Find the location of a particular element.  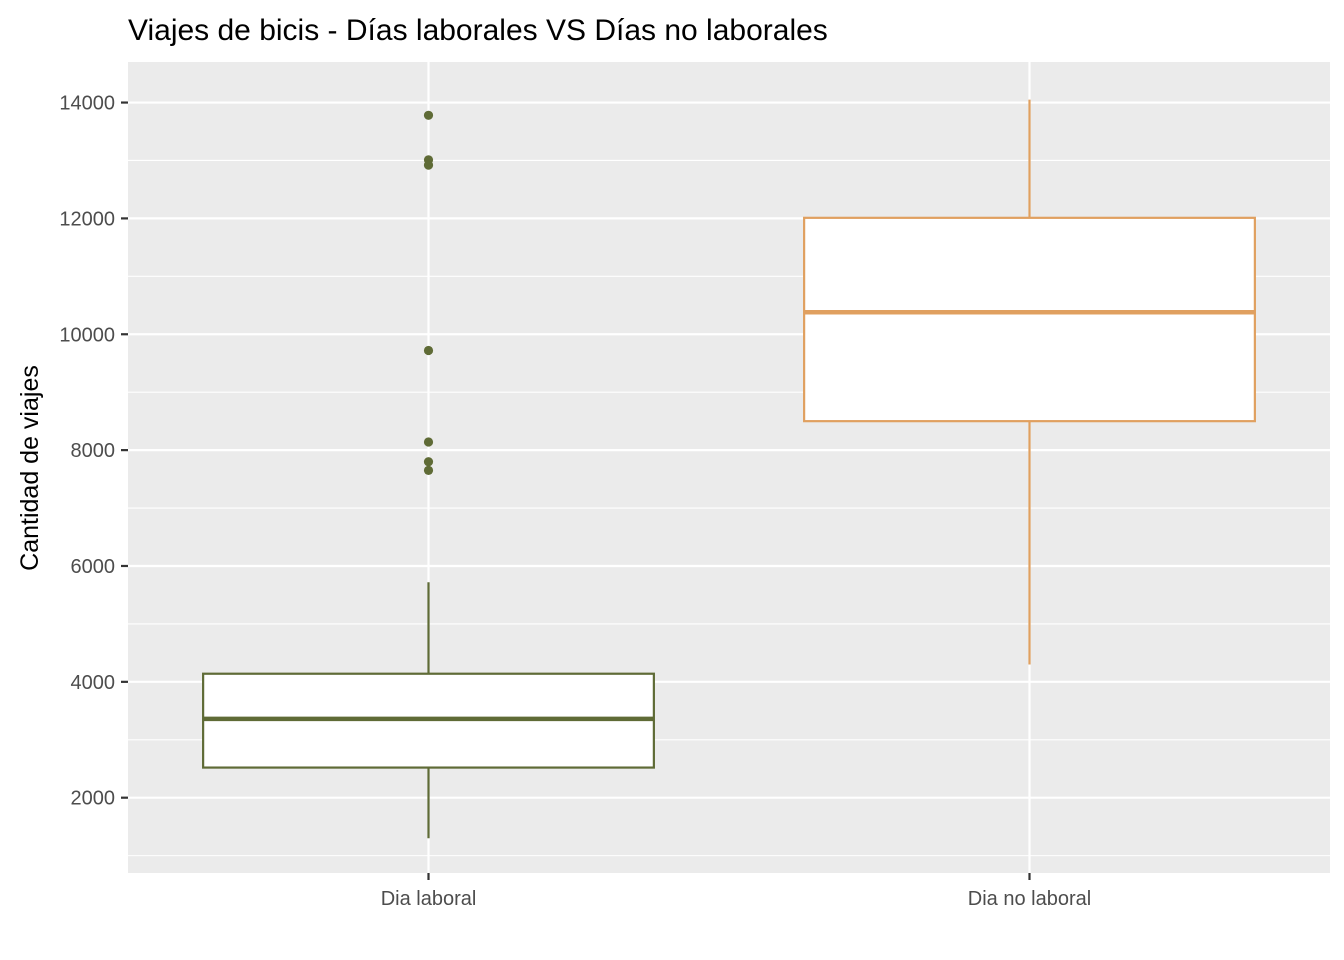

y-tick-label: 8000 is located at coordinates (93, 451).